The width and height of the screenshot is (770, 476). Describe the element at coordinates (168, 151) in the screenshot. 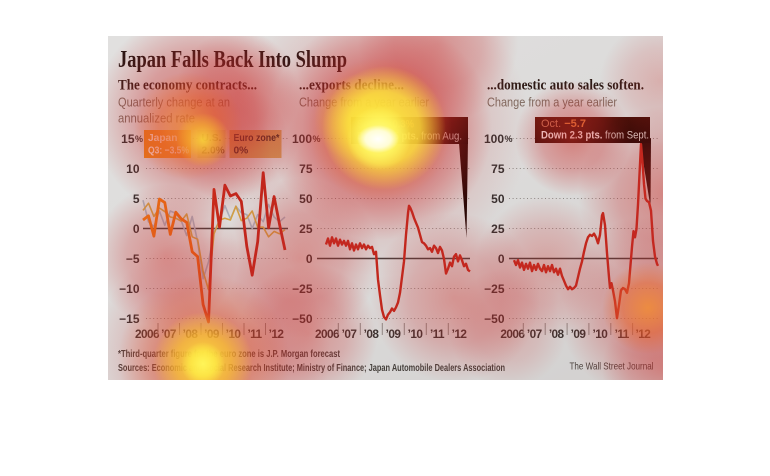

I see `svg-text: Q3: −3.5%` at that location.